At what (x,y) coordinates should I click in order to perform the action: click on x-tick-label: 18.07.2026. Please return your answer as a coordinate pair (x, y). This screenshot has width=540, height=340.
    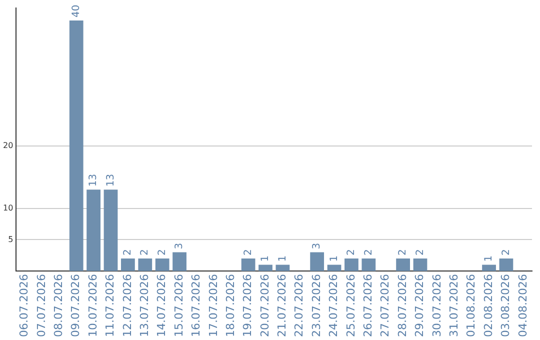
    Looking at the image, I should click on (230, 306).